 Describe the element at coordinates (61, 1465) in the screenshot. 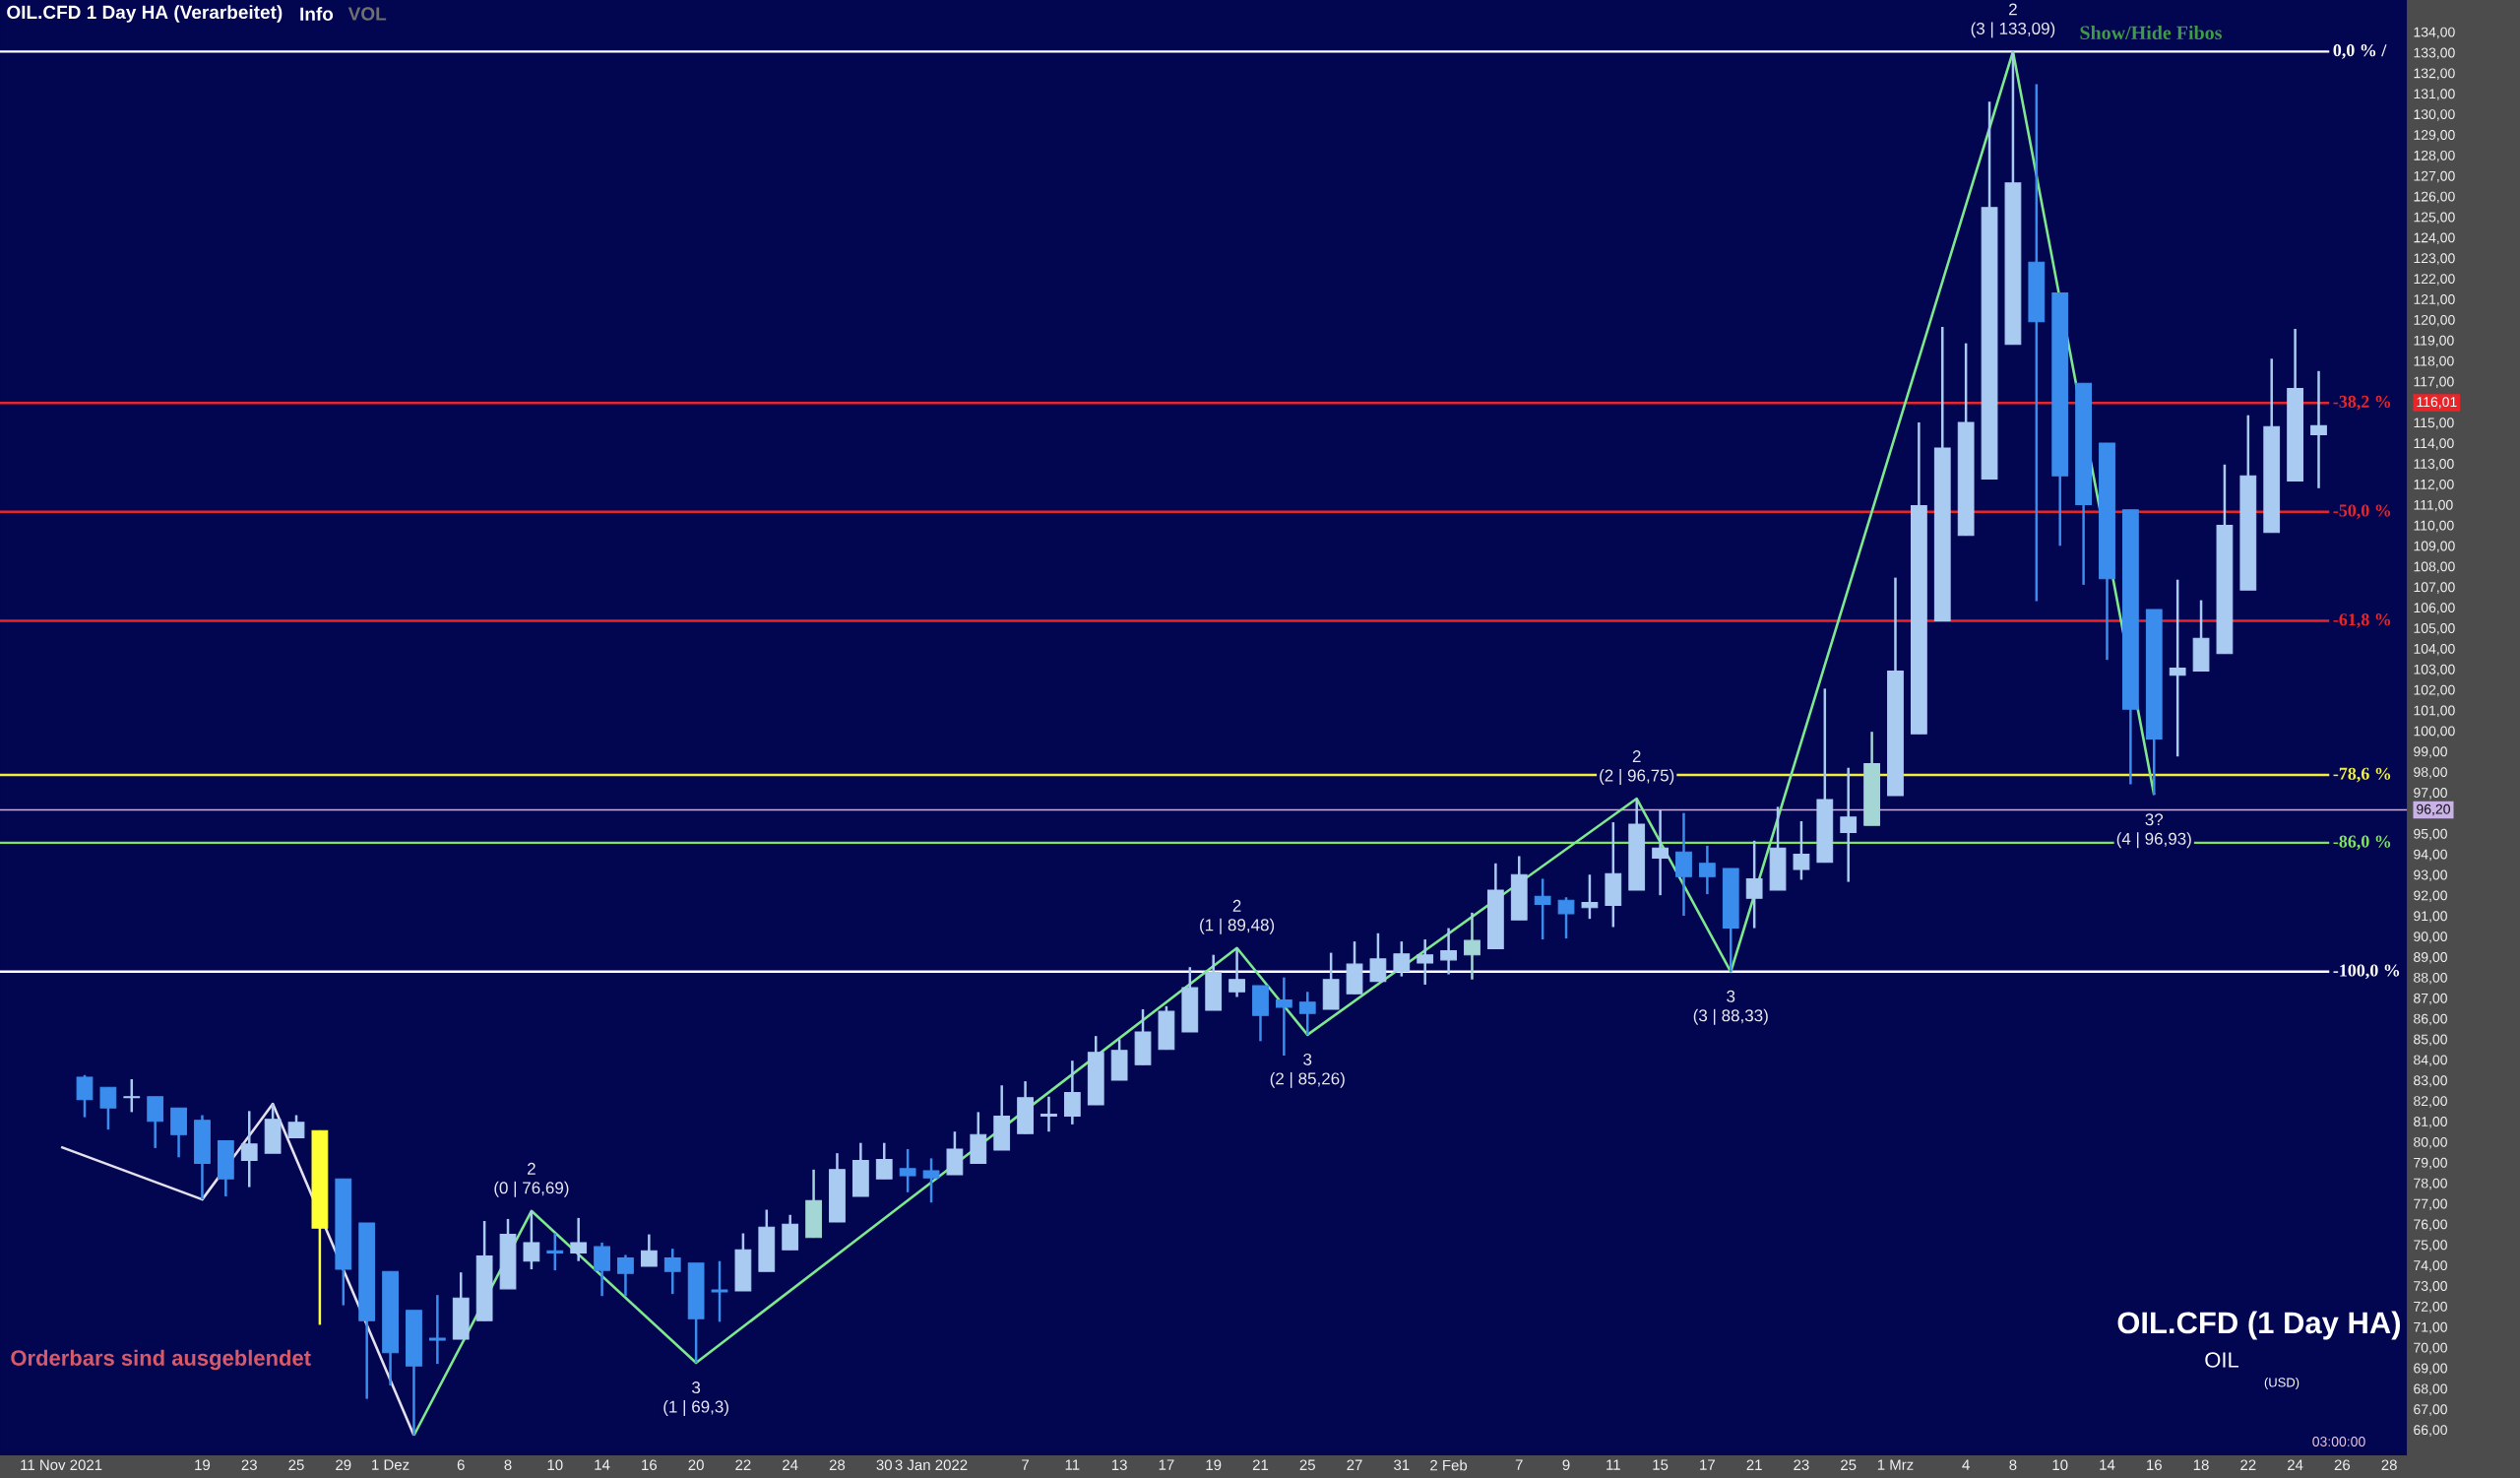

I see `x-tick-label: 11 Nov 2021` at that location.